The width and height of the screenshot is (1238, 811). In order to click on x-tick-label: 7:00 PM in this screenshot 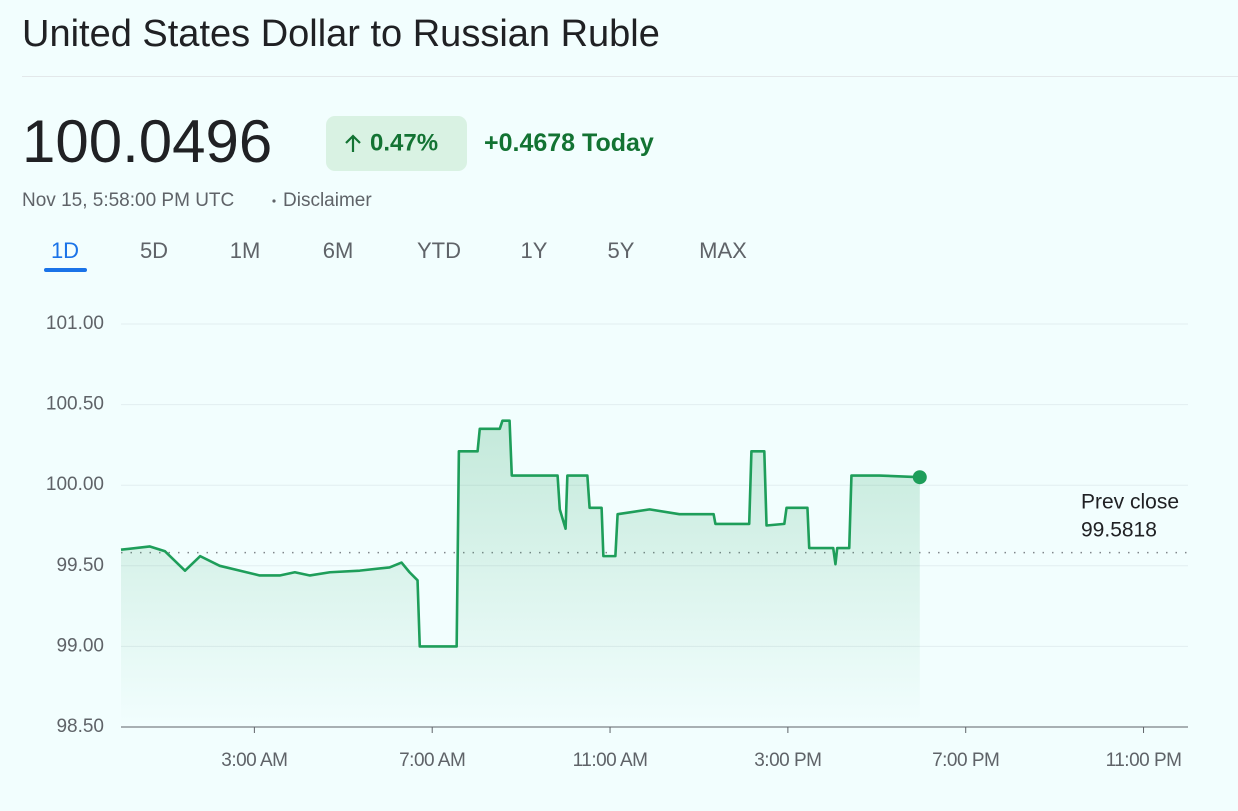, I will do `click(965, 760)`.